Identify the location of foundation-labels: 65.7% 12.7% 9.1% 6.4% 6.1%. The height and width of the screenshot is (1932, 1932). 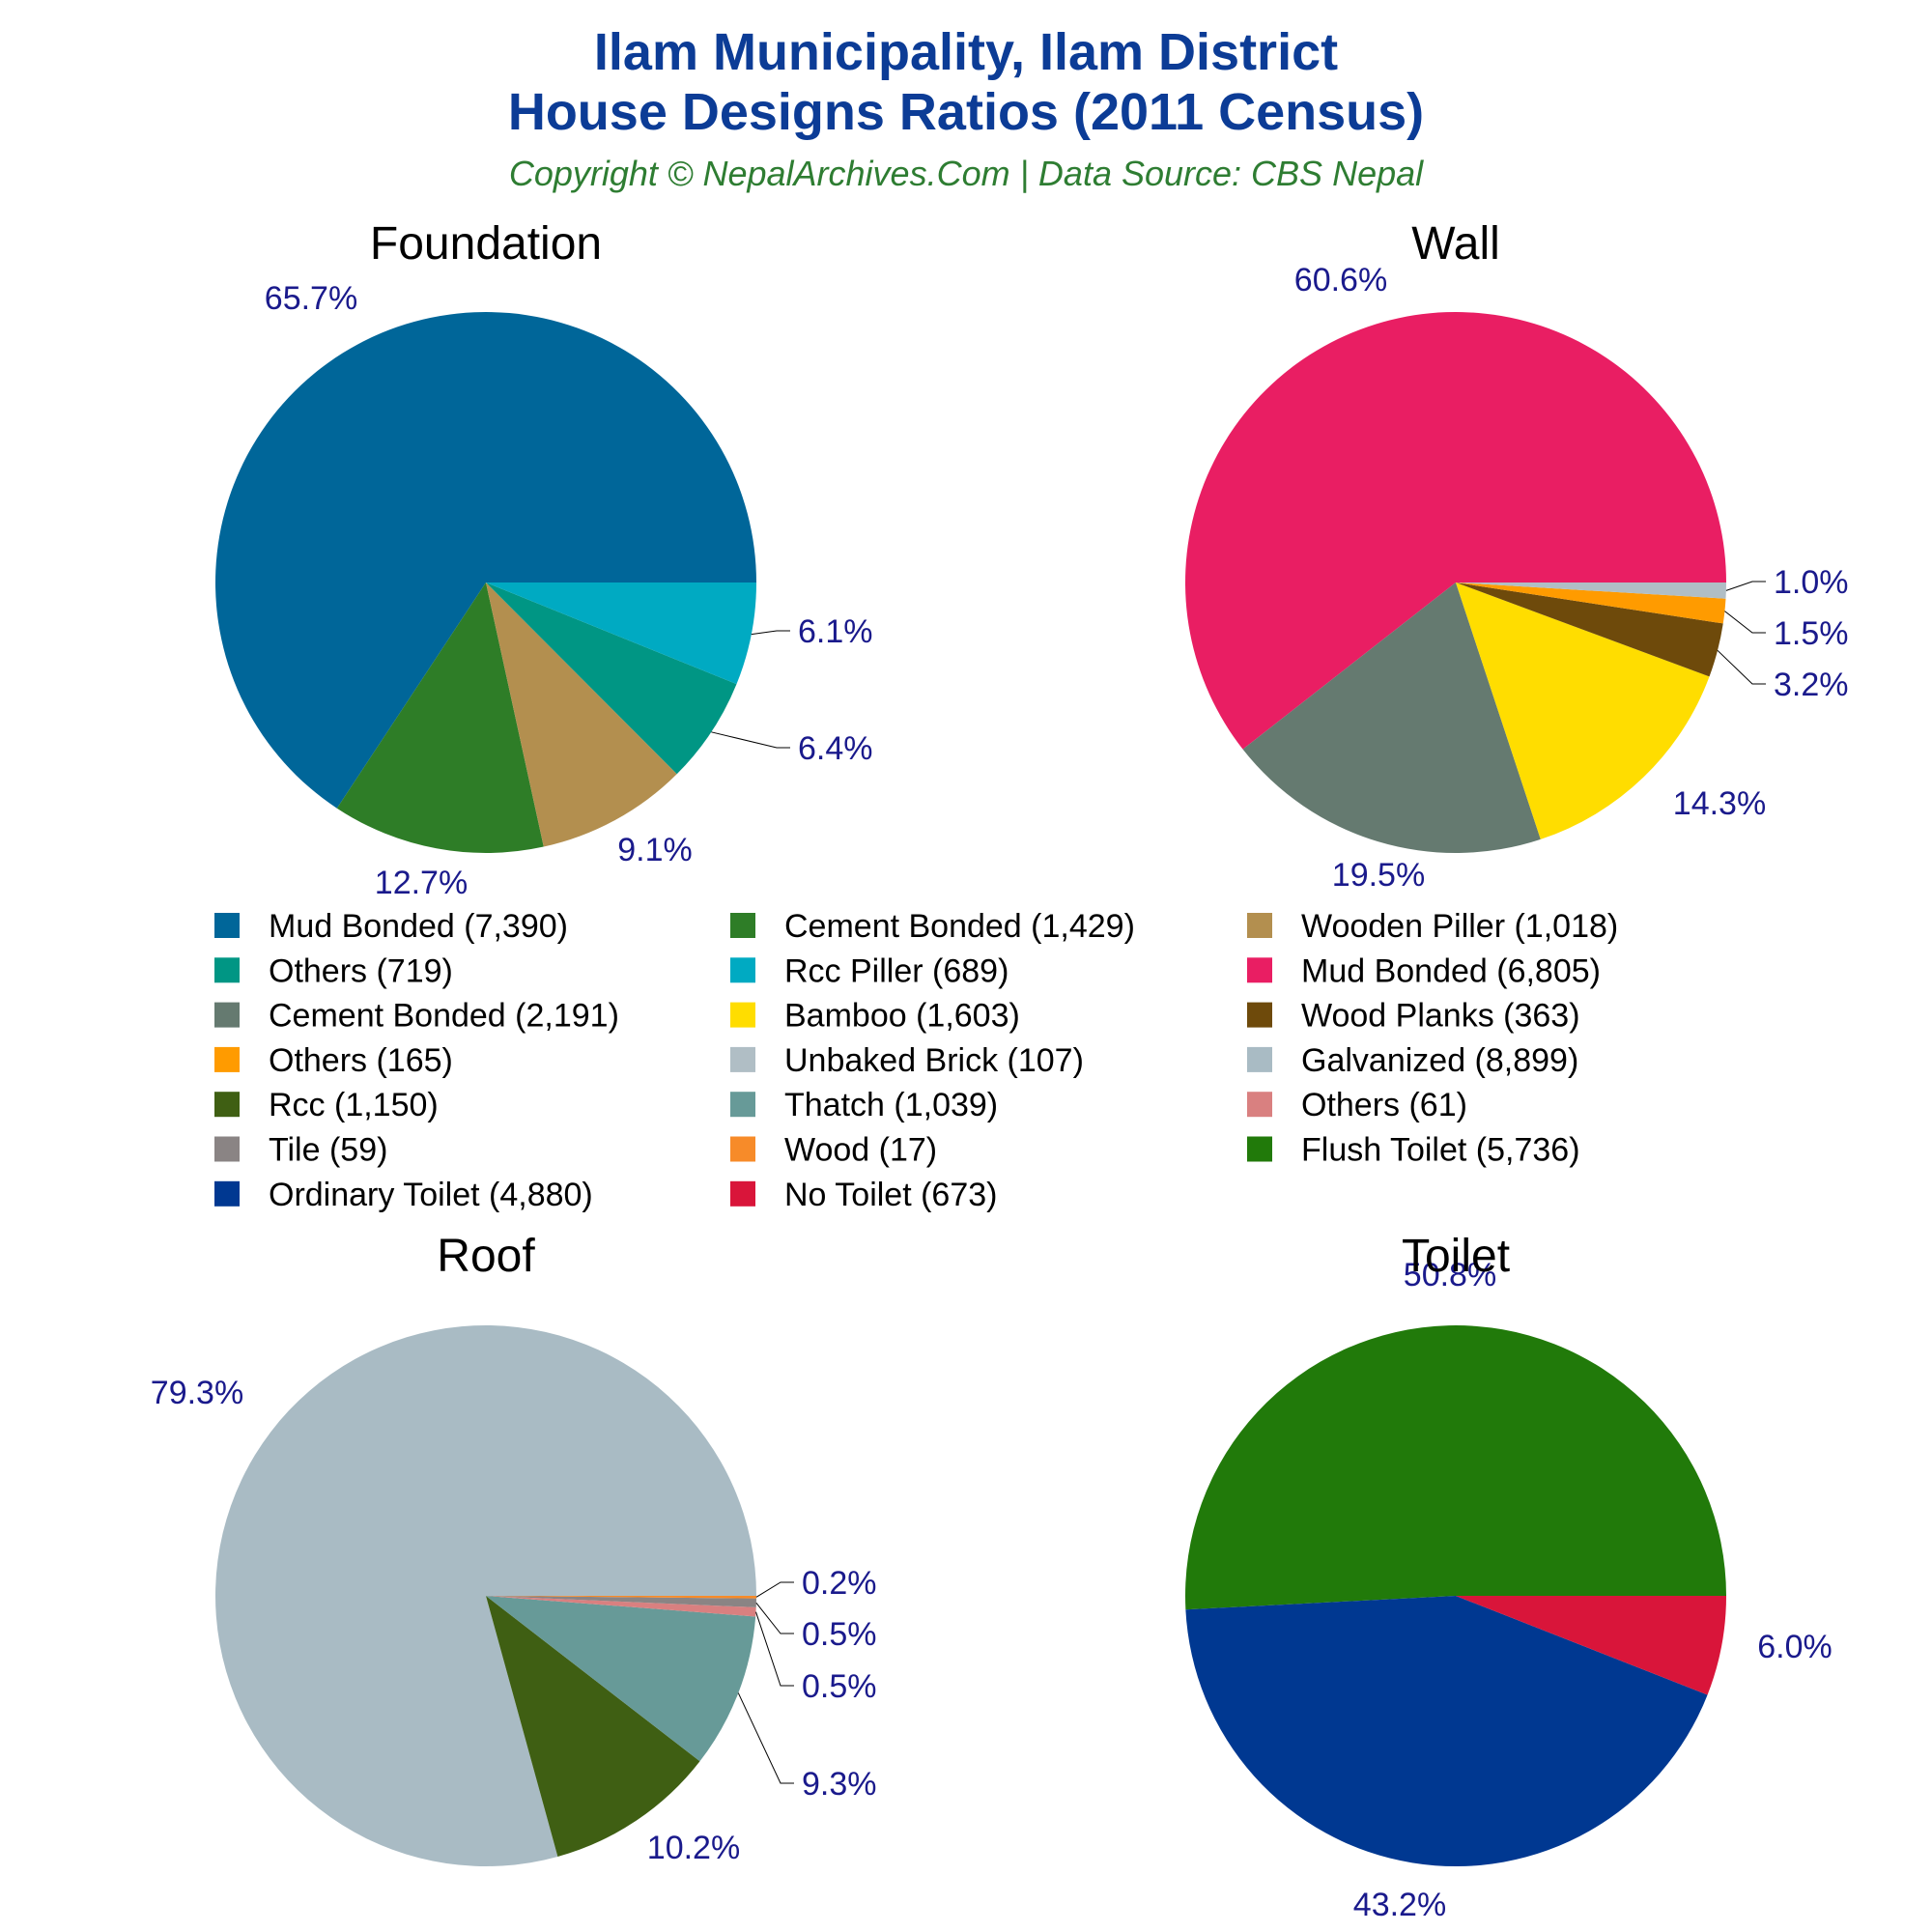
(569, 590).